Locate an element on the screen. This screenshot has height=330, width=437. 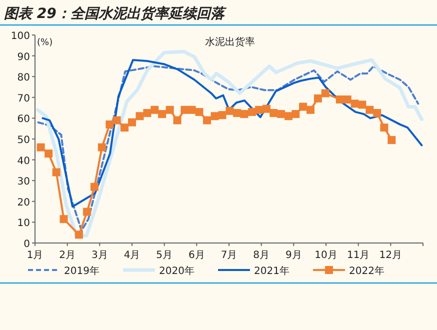
x-tick-label: 2月 is located at coordinates (67, 255).